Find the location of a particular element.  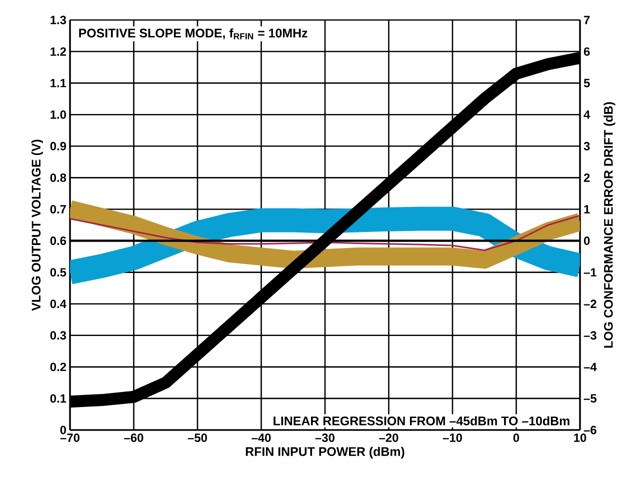

y2-tick-label: –5 is located at coordinates (590, 398).